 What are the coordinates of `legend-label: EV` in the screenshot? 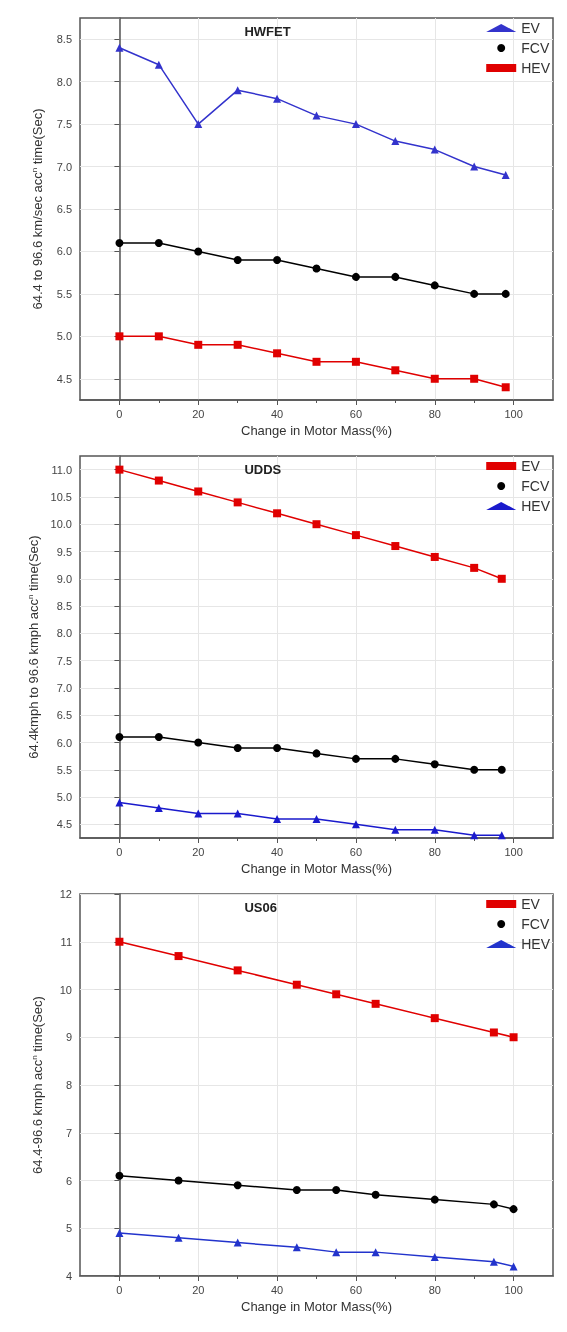 It's located at (531, 466).